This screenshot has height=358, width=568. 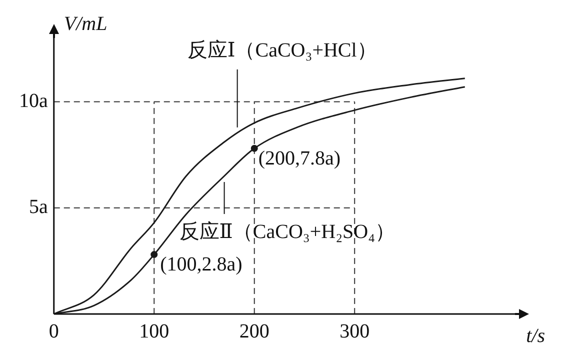 I want to click on y-tick-label: 10a, so click(x=33, y=101).